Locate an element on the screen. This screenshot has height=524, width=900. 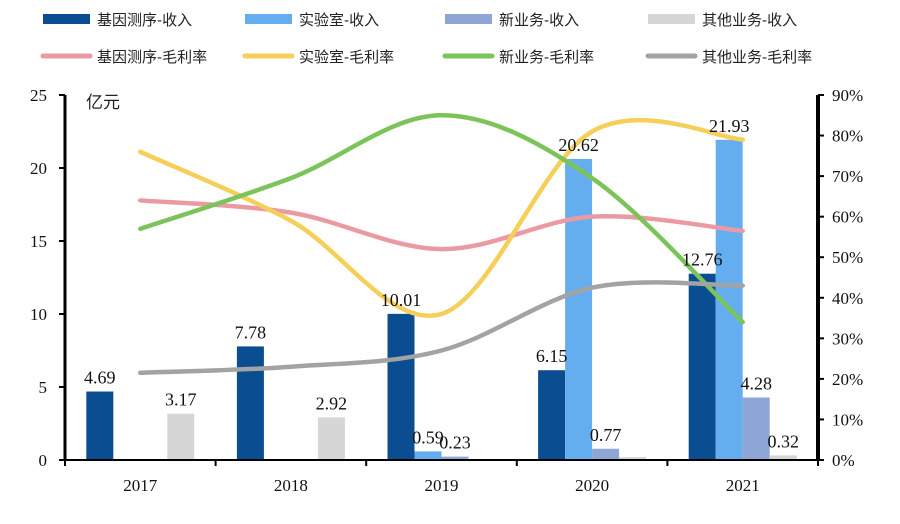
right-axis-tick-label: 60% is located at coordinates (847, 217).